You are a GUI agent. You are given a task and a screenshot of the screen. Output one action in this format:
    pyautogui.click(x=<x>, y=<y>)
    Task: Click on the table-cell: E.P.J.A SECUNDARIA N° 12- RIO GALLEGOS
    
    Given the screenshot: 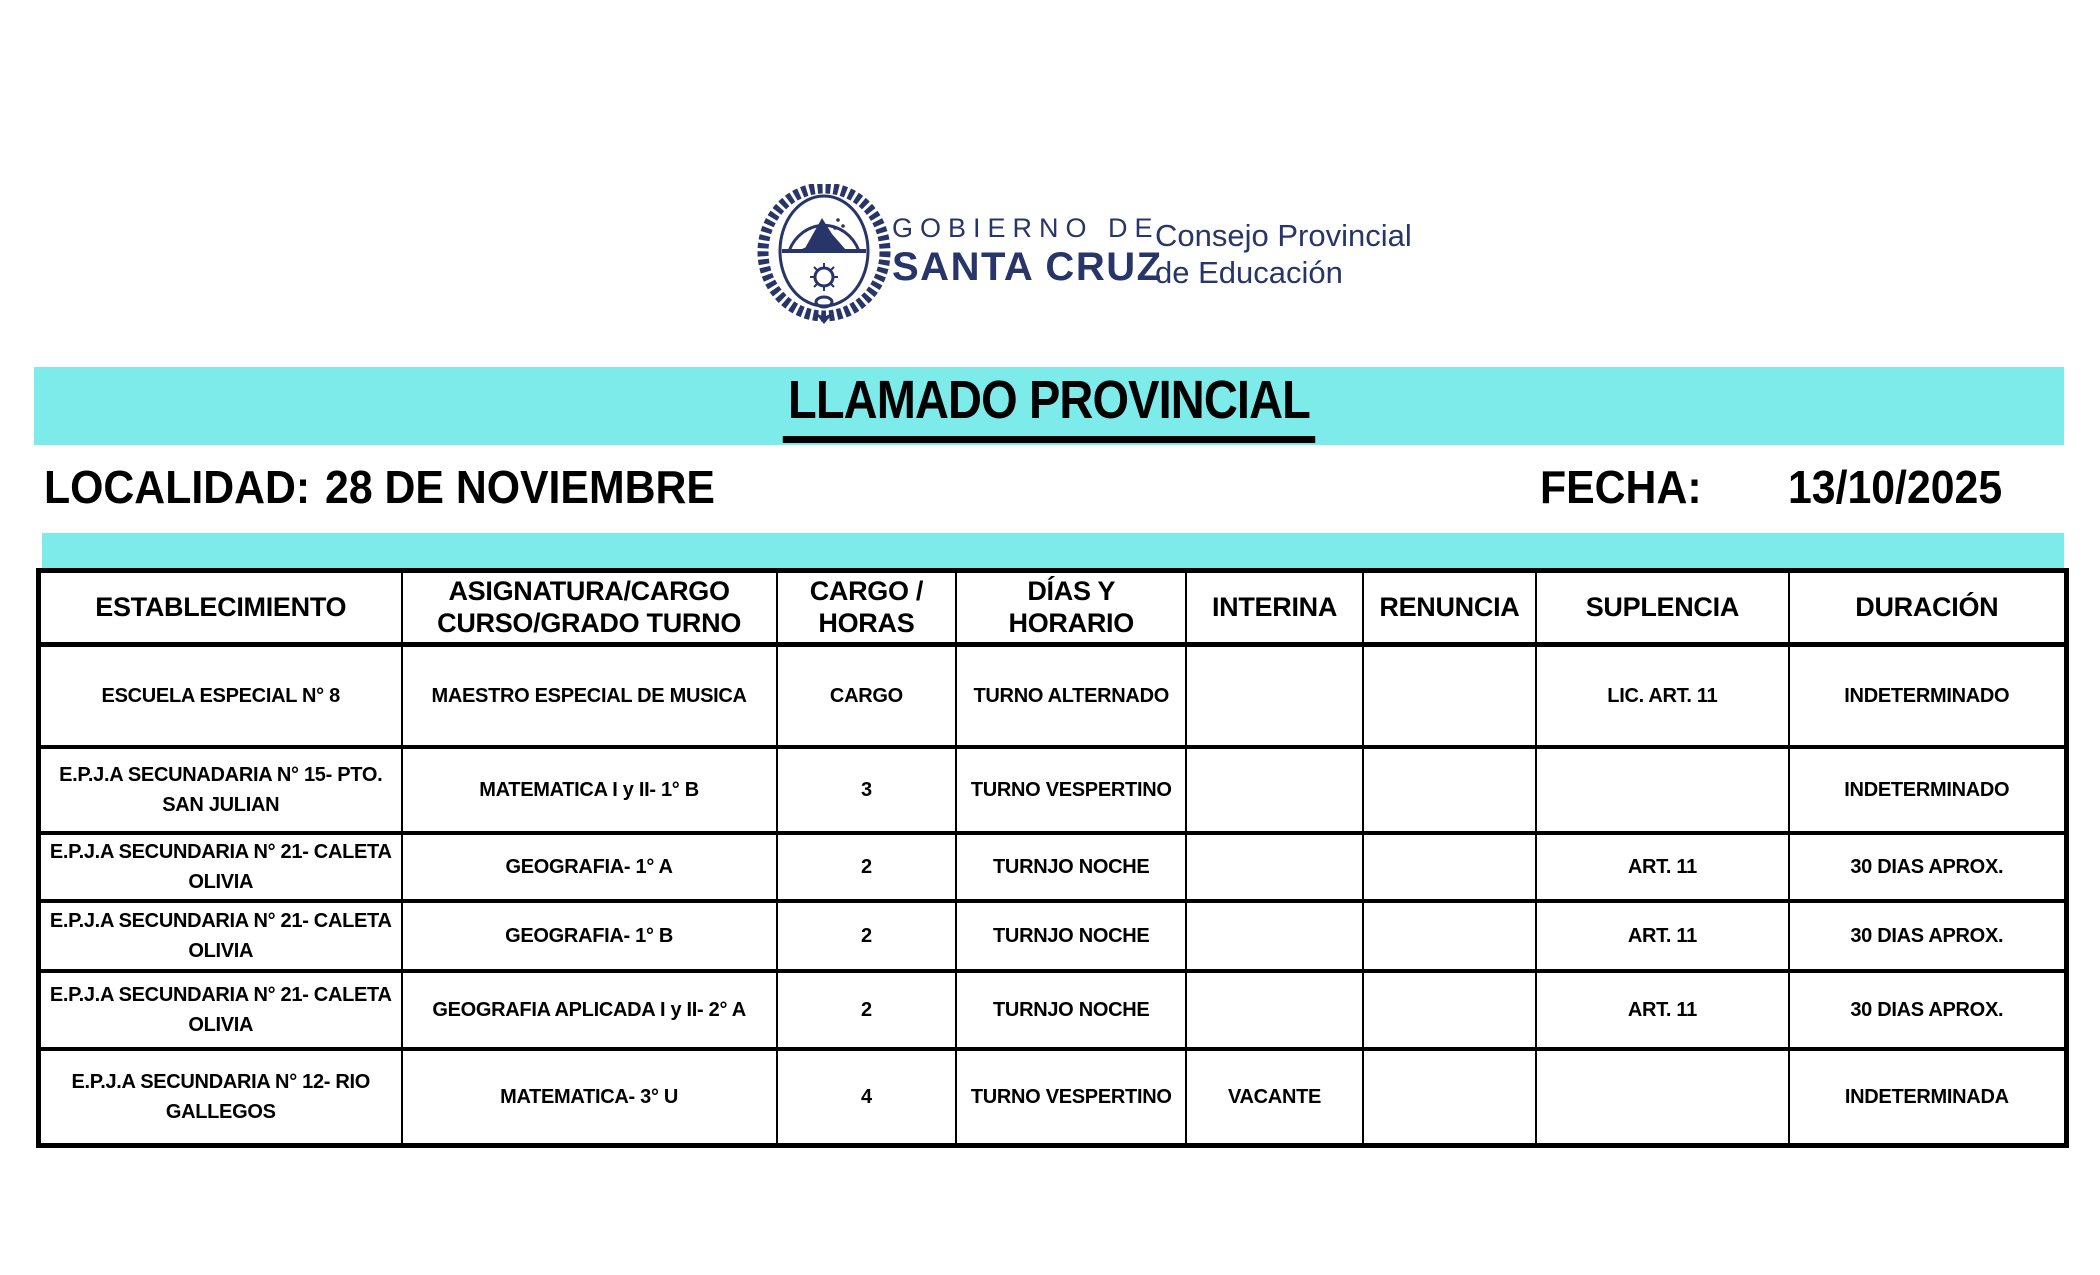 What is the action you would take?
    pyautogui.click(x=220, y=1097)
    